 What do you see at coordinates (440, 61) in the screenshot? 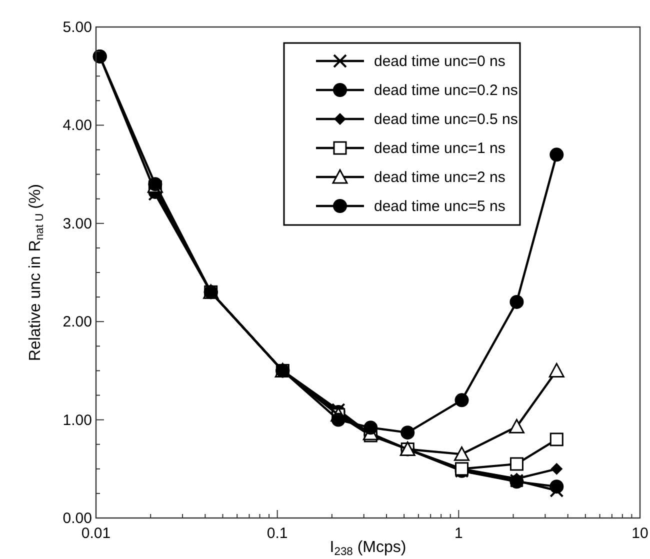
I see `legend-label: dead time unc=0 ns` at bounding box center [440, 61].